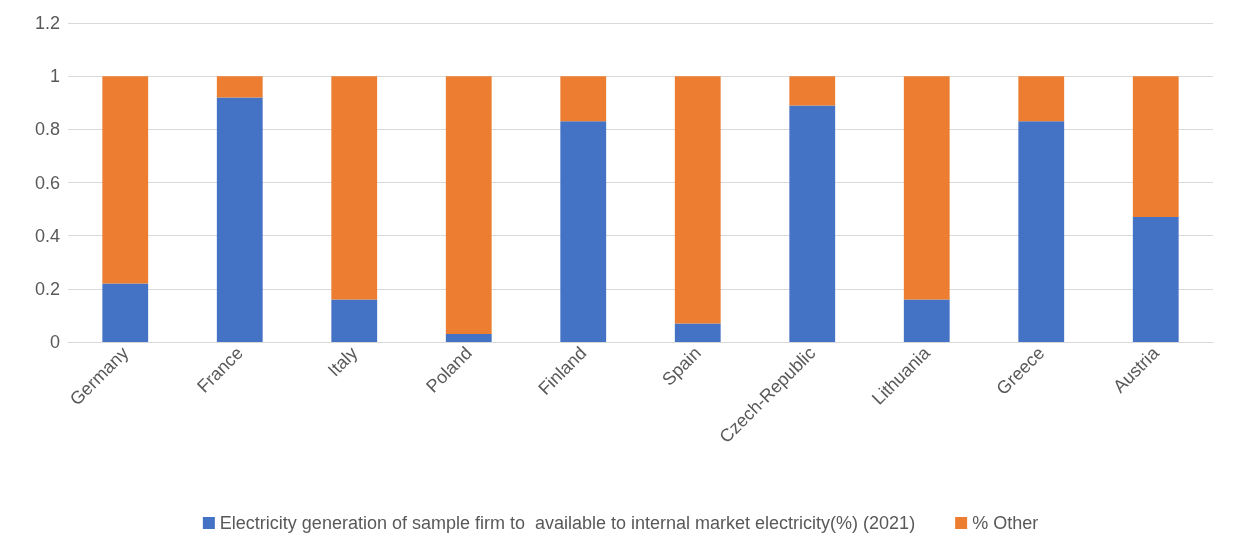 The image size is (1241, 550). What do you see at coordinates (54, 342) in the screenshot?
I see `y-tick-label: 0` at bounding box center [54, 342].